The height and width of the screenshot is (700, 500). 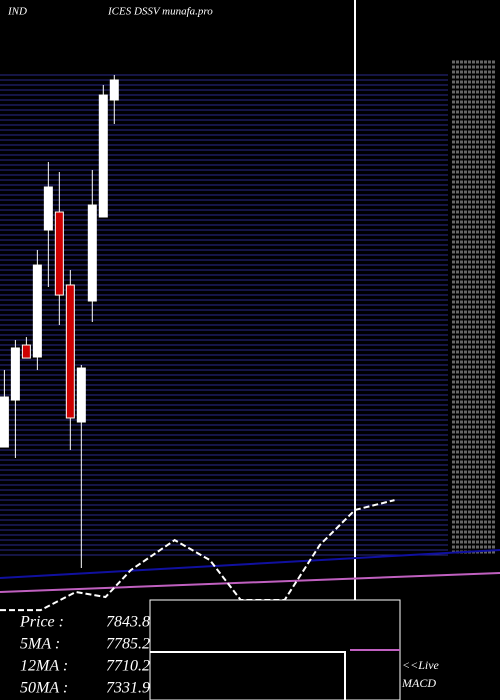 I want to click on info-value: 7785.2, so click(x=128, y=644).